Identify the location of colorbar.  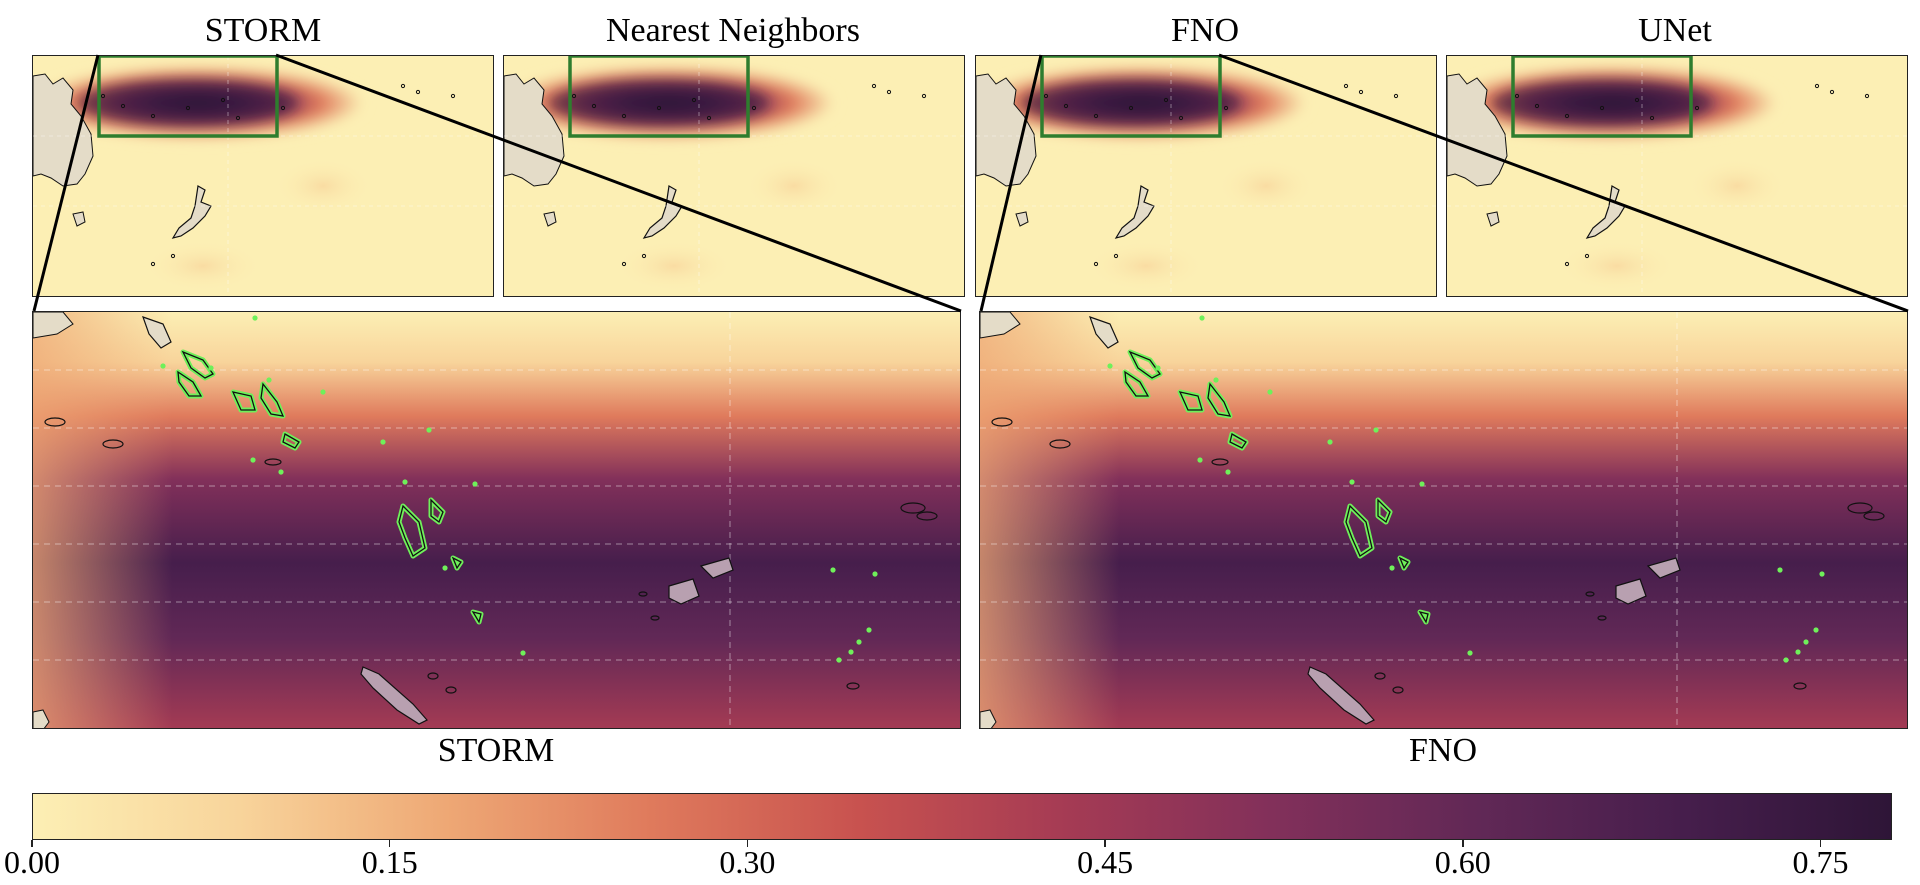
(962, 816).